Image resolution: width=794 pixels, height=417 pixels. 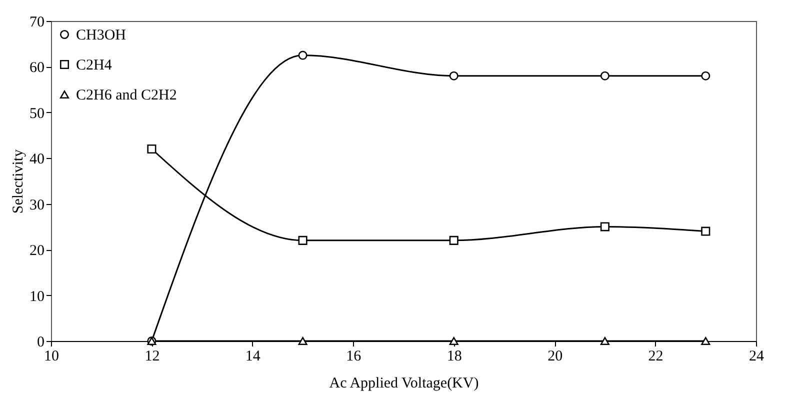 What do you see at coordinates (101, 36) in the screenshot?
I see `legend-label: CH3OH` at bounding box center [101, 36].